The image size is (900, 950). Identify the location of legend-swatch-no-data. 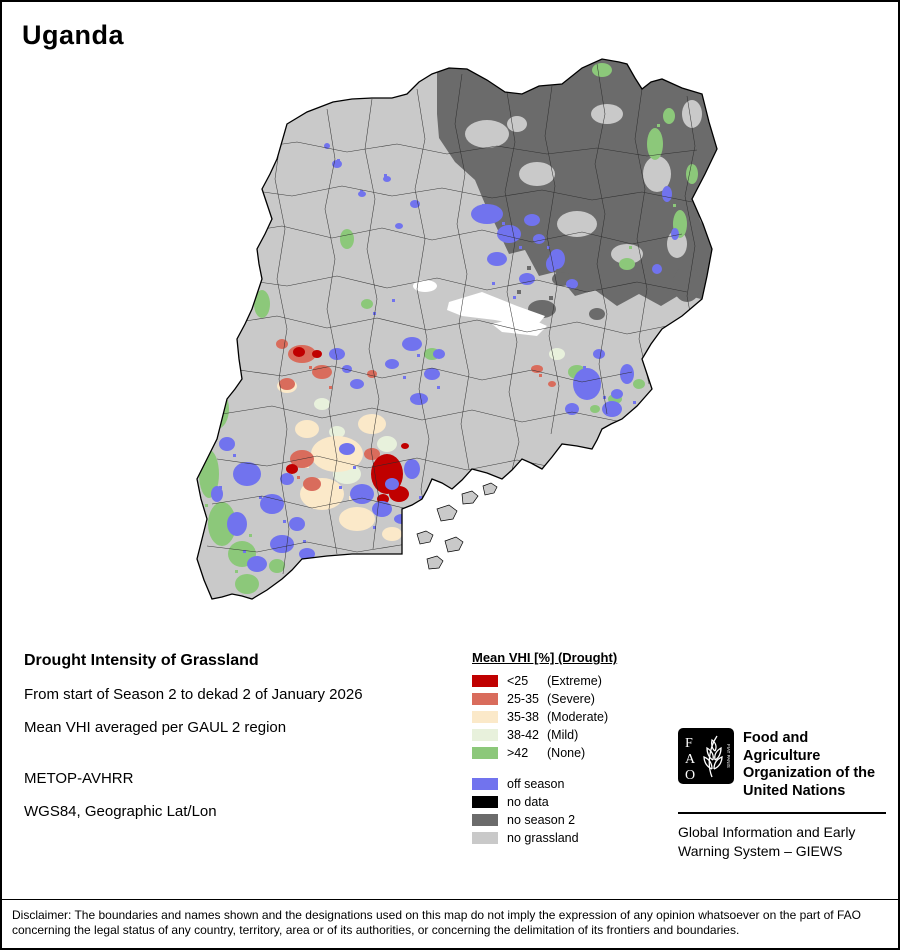
(485, 802).